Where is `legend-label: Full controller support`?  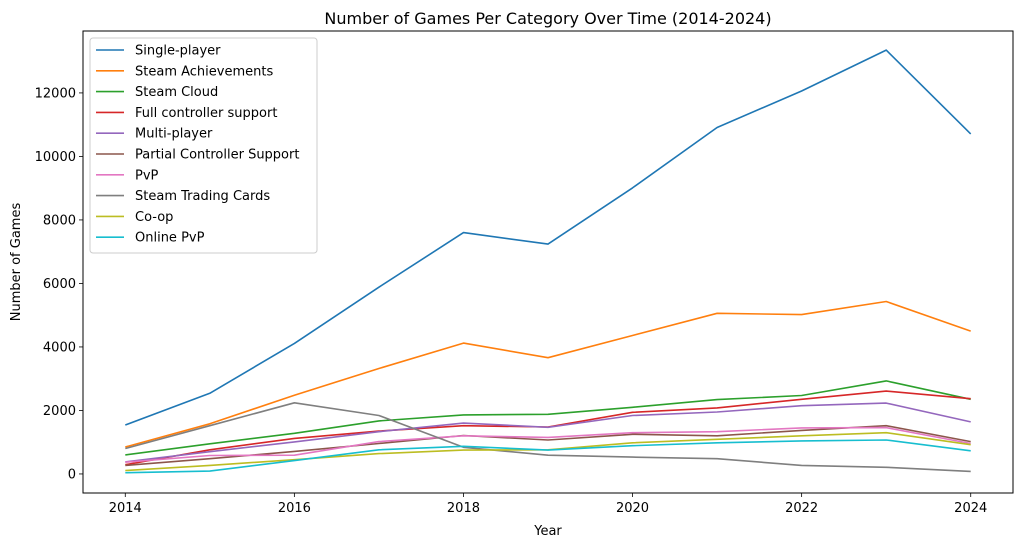 legend-label: Full controller support is located at coordinates (206, 113).